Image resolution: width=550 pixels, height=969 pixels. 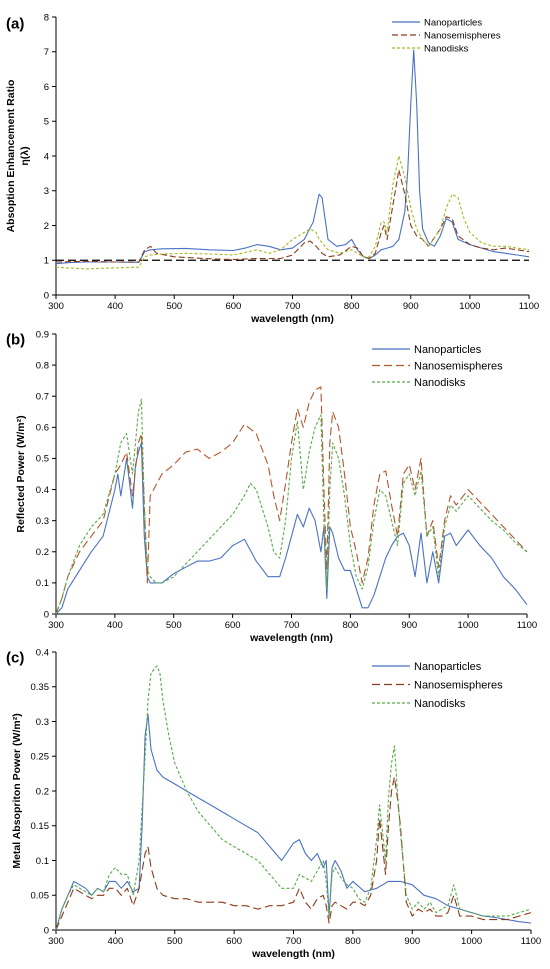 I want to click on y-tick-label: 1, so click(x=46, y=261).